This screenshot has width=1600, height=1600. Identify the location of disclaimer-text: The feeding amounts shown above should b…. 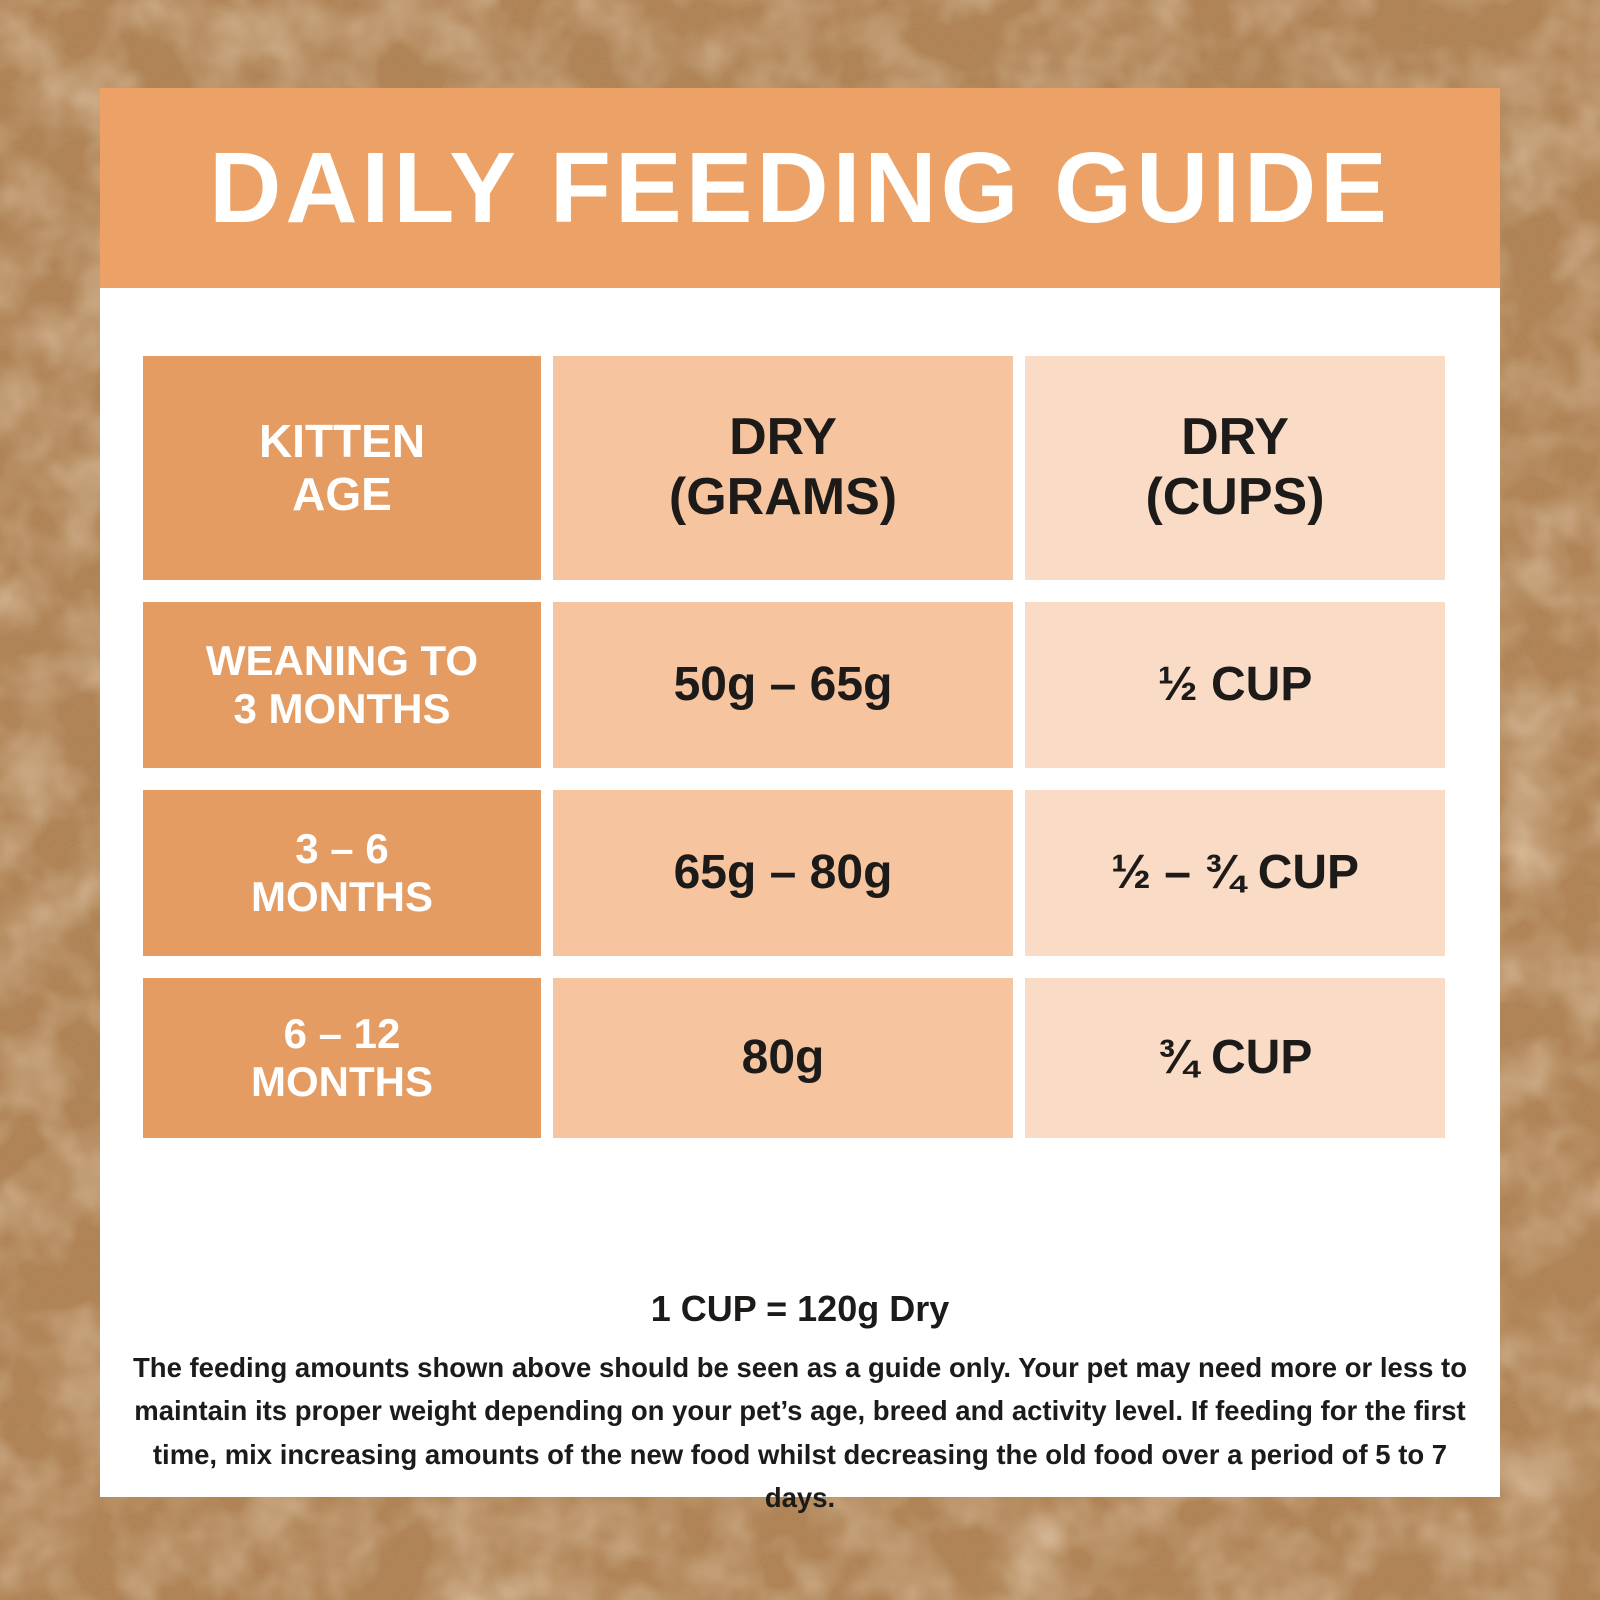
(800, 1433).